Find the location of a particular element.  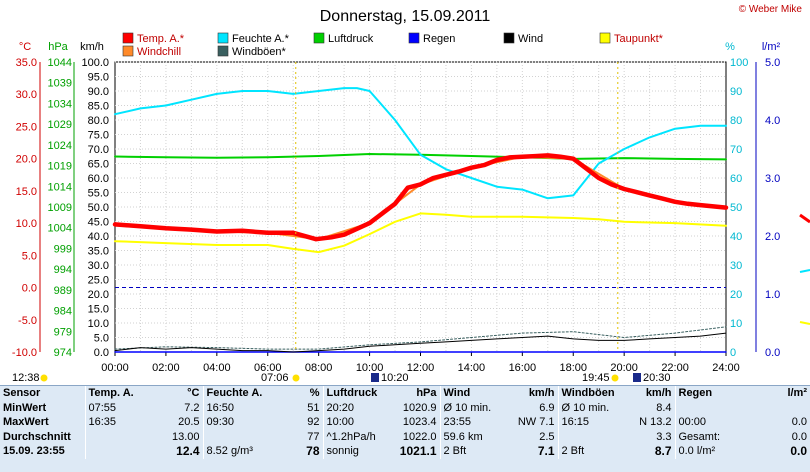

summary-cell: Durchschnitt is located at coordinates (37, 436).